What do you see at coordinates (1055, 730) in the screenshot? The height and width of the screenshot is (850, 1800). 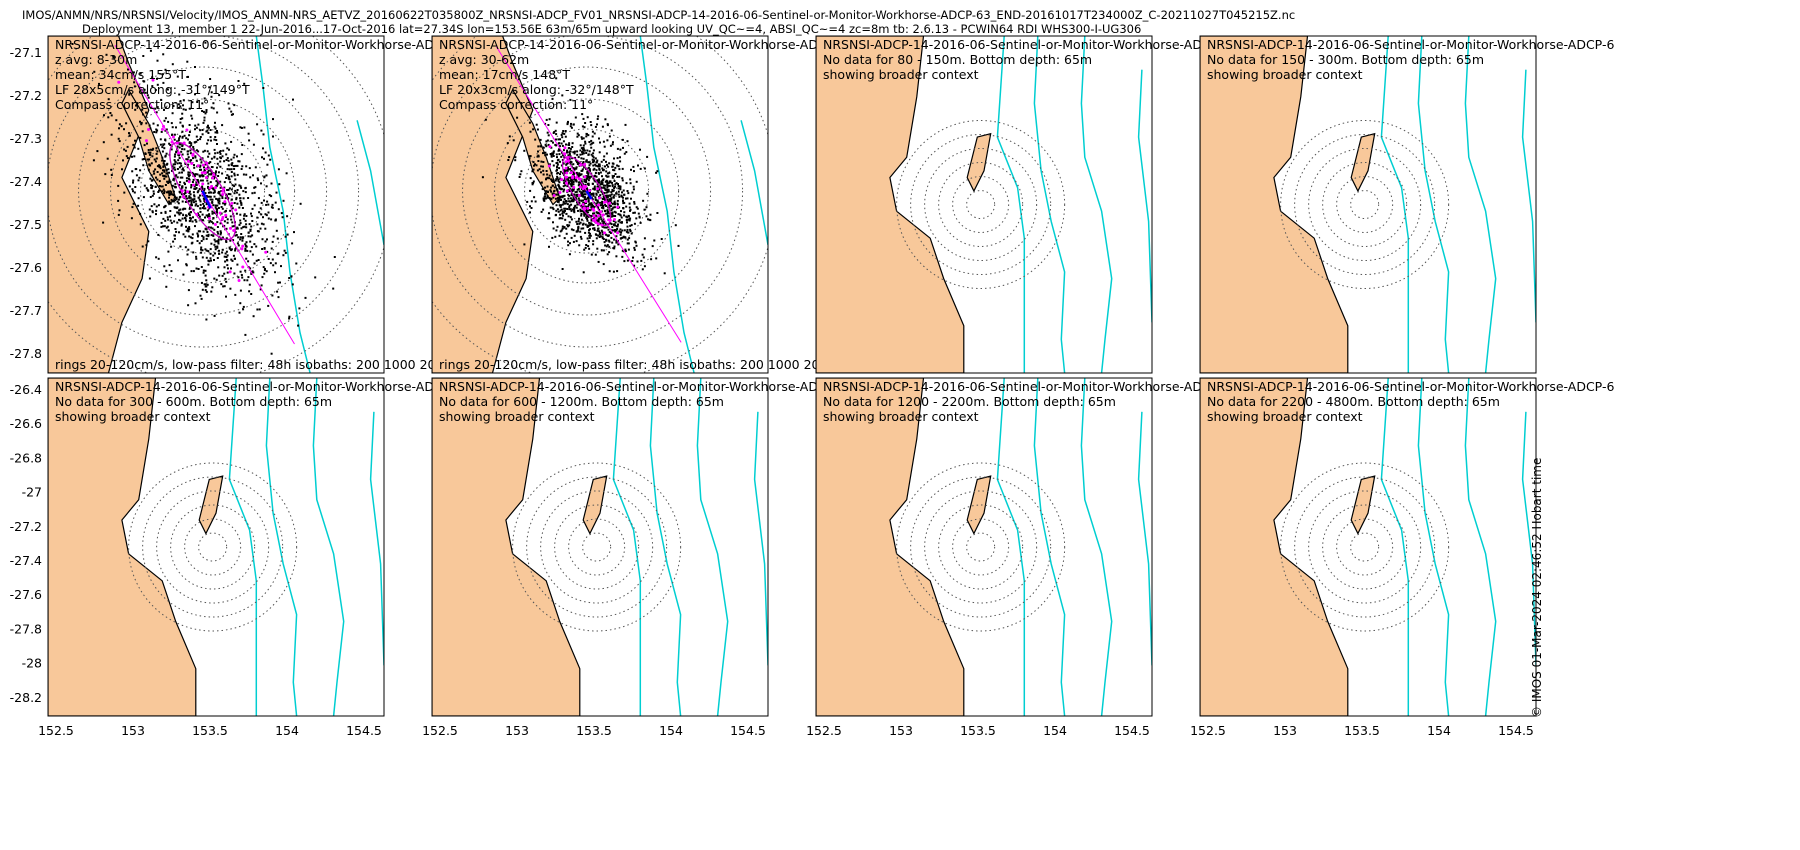 I see `x-tick-label: 154` at bounding box center [1055, 730].